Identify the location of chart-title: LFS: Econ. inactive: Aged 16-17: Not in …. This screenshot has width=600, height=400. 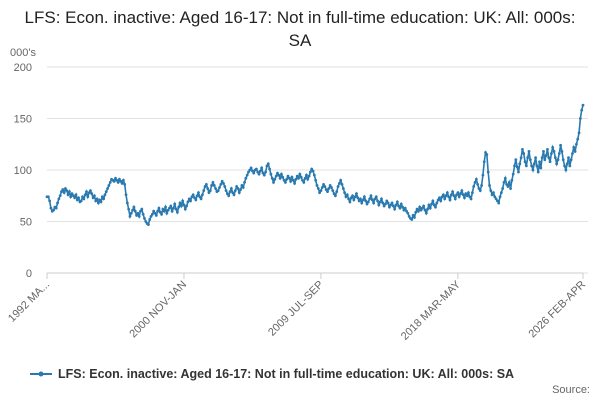
(300, 29).